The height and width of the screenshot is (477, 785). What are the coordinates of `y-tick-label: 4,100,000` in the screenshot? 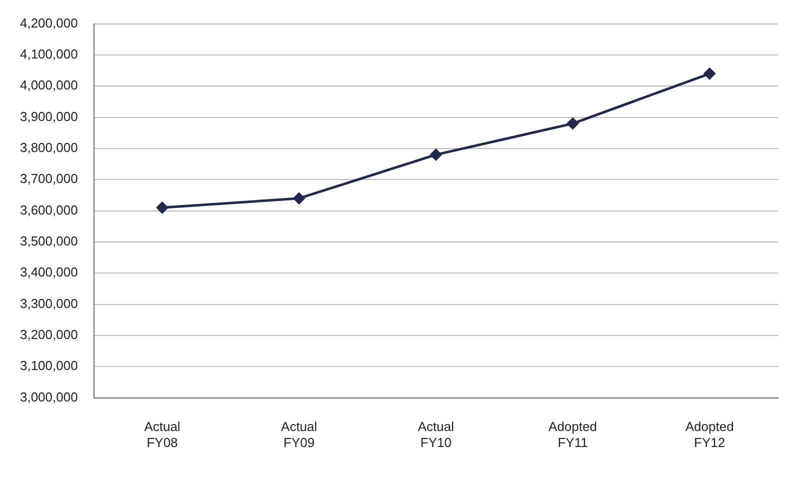 It's located at (49, 54).